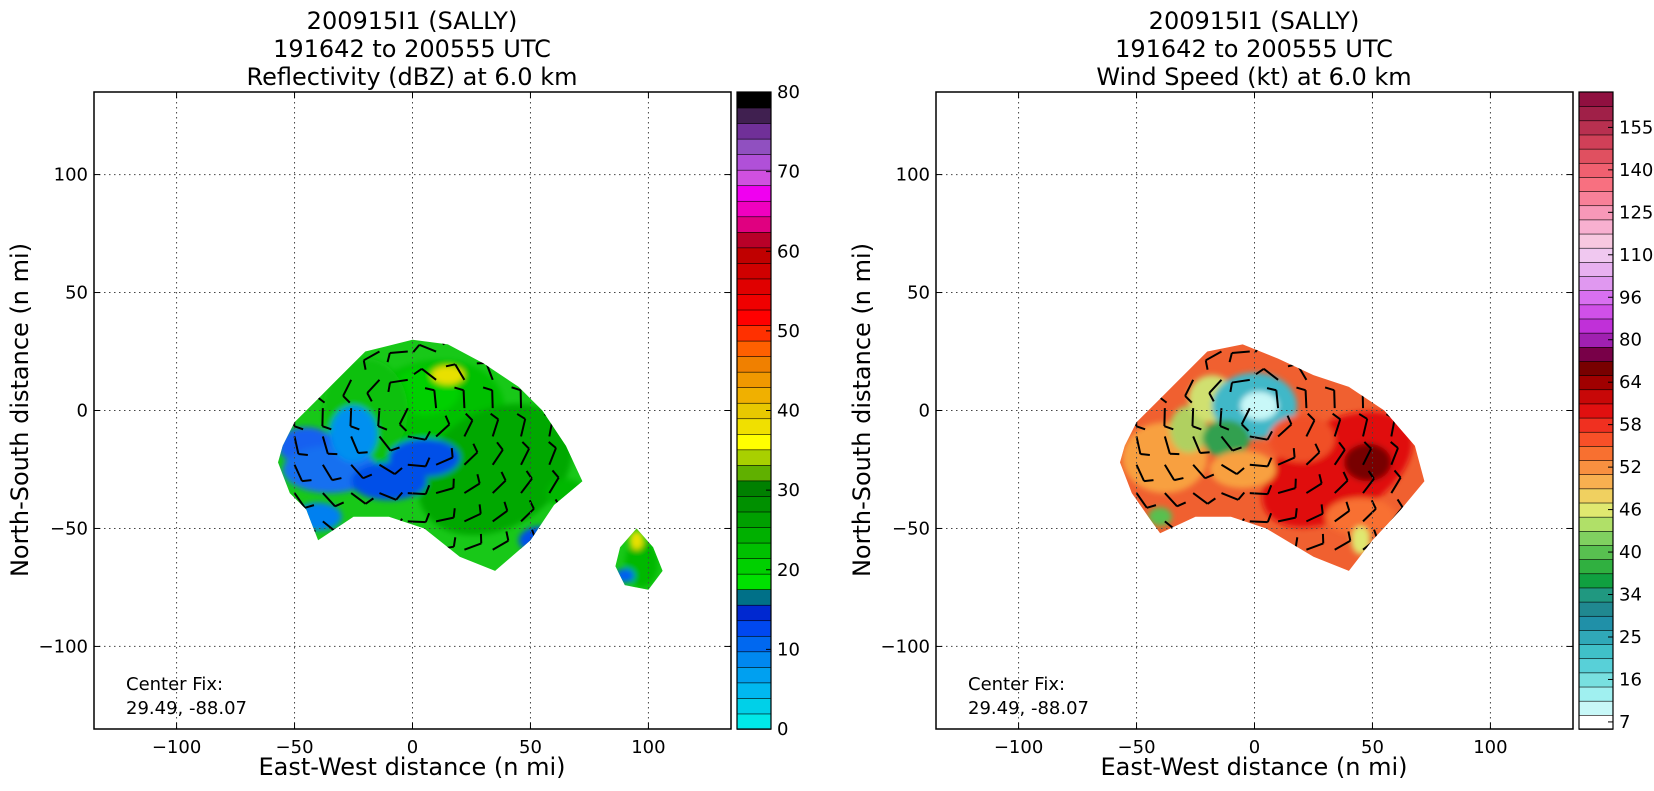  What do you see at coordinates (76, 293) in the screenshot?
I see `y-tick-label: 50` at bounding box center [76, 293].